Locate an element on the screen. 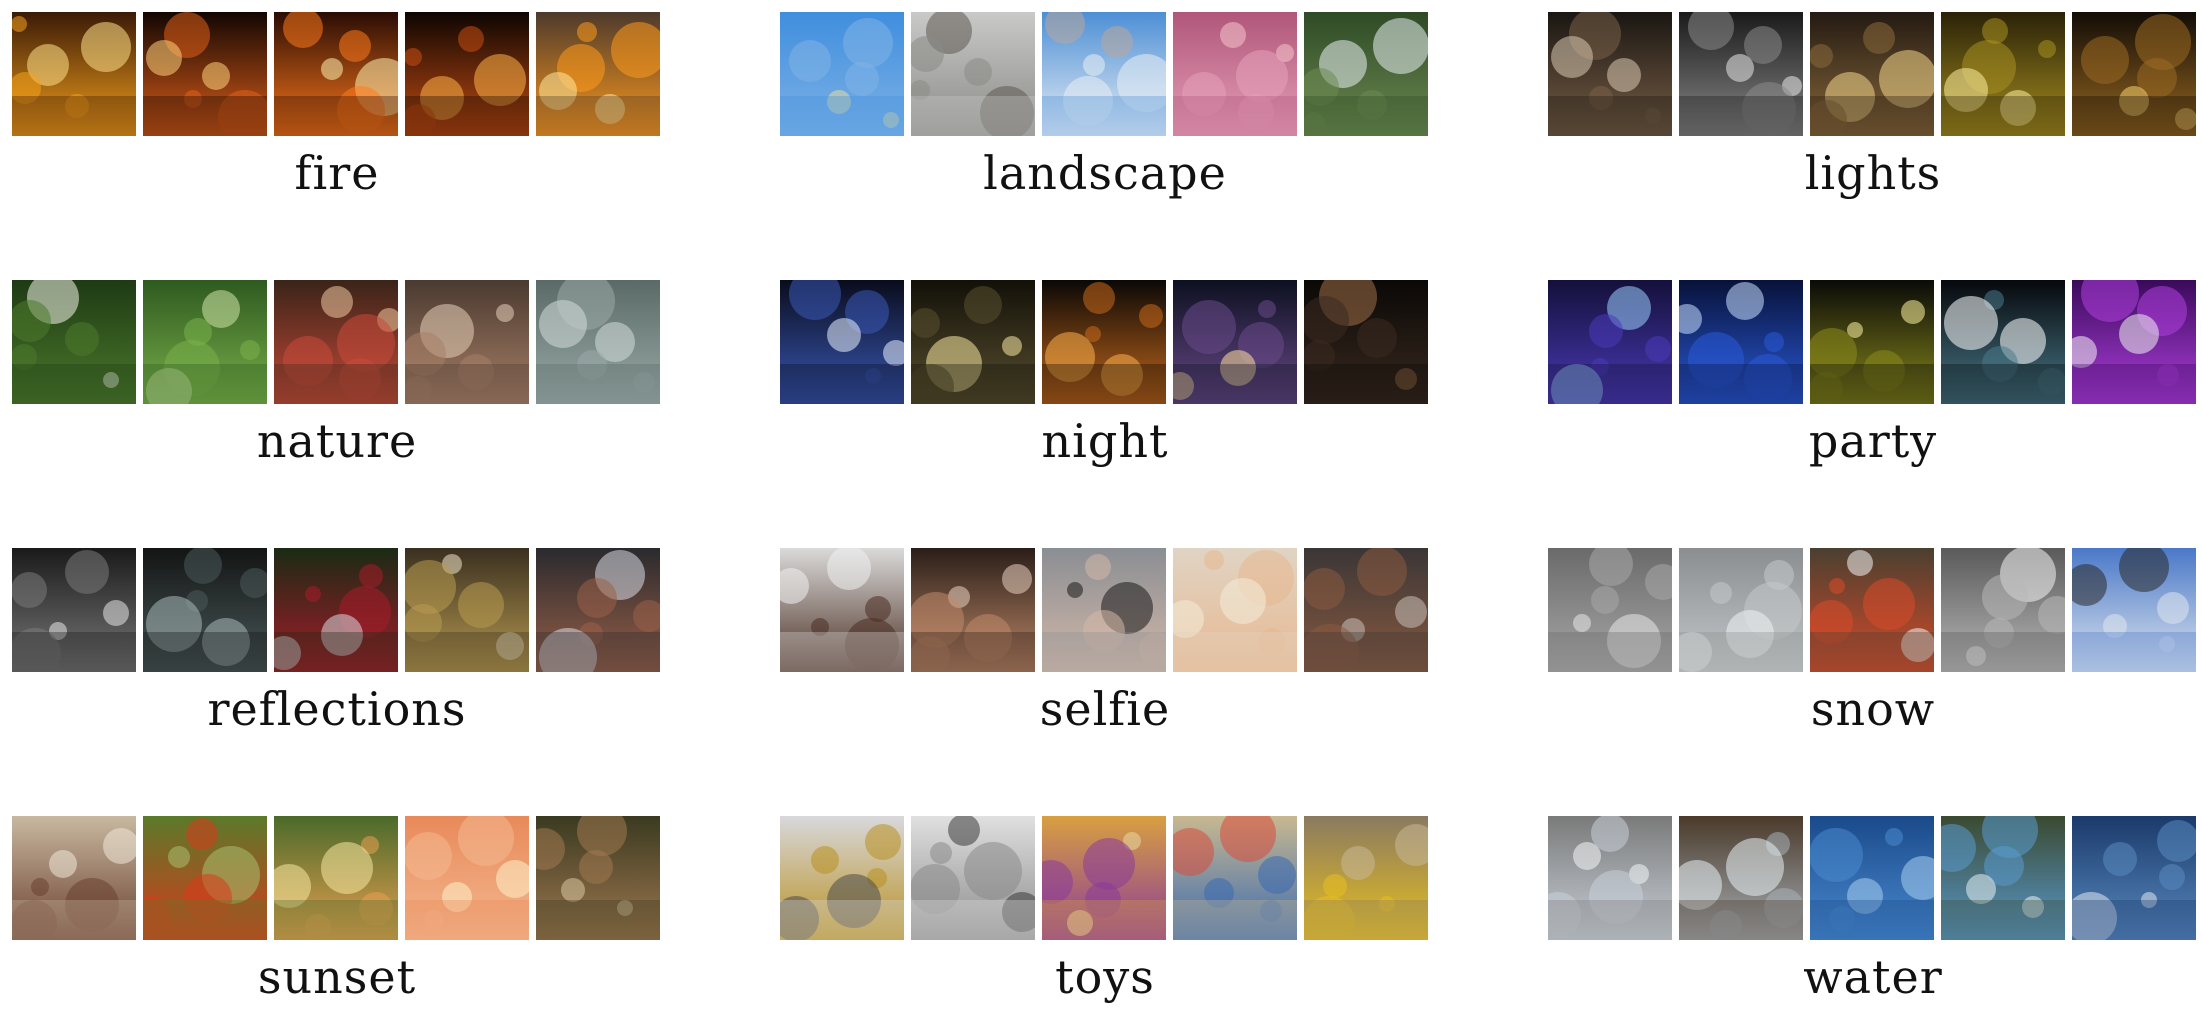  thumbnail-stage-blue-beams is located at coordinates (1741, 342).